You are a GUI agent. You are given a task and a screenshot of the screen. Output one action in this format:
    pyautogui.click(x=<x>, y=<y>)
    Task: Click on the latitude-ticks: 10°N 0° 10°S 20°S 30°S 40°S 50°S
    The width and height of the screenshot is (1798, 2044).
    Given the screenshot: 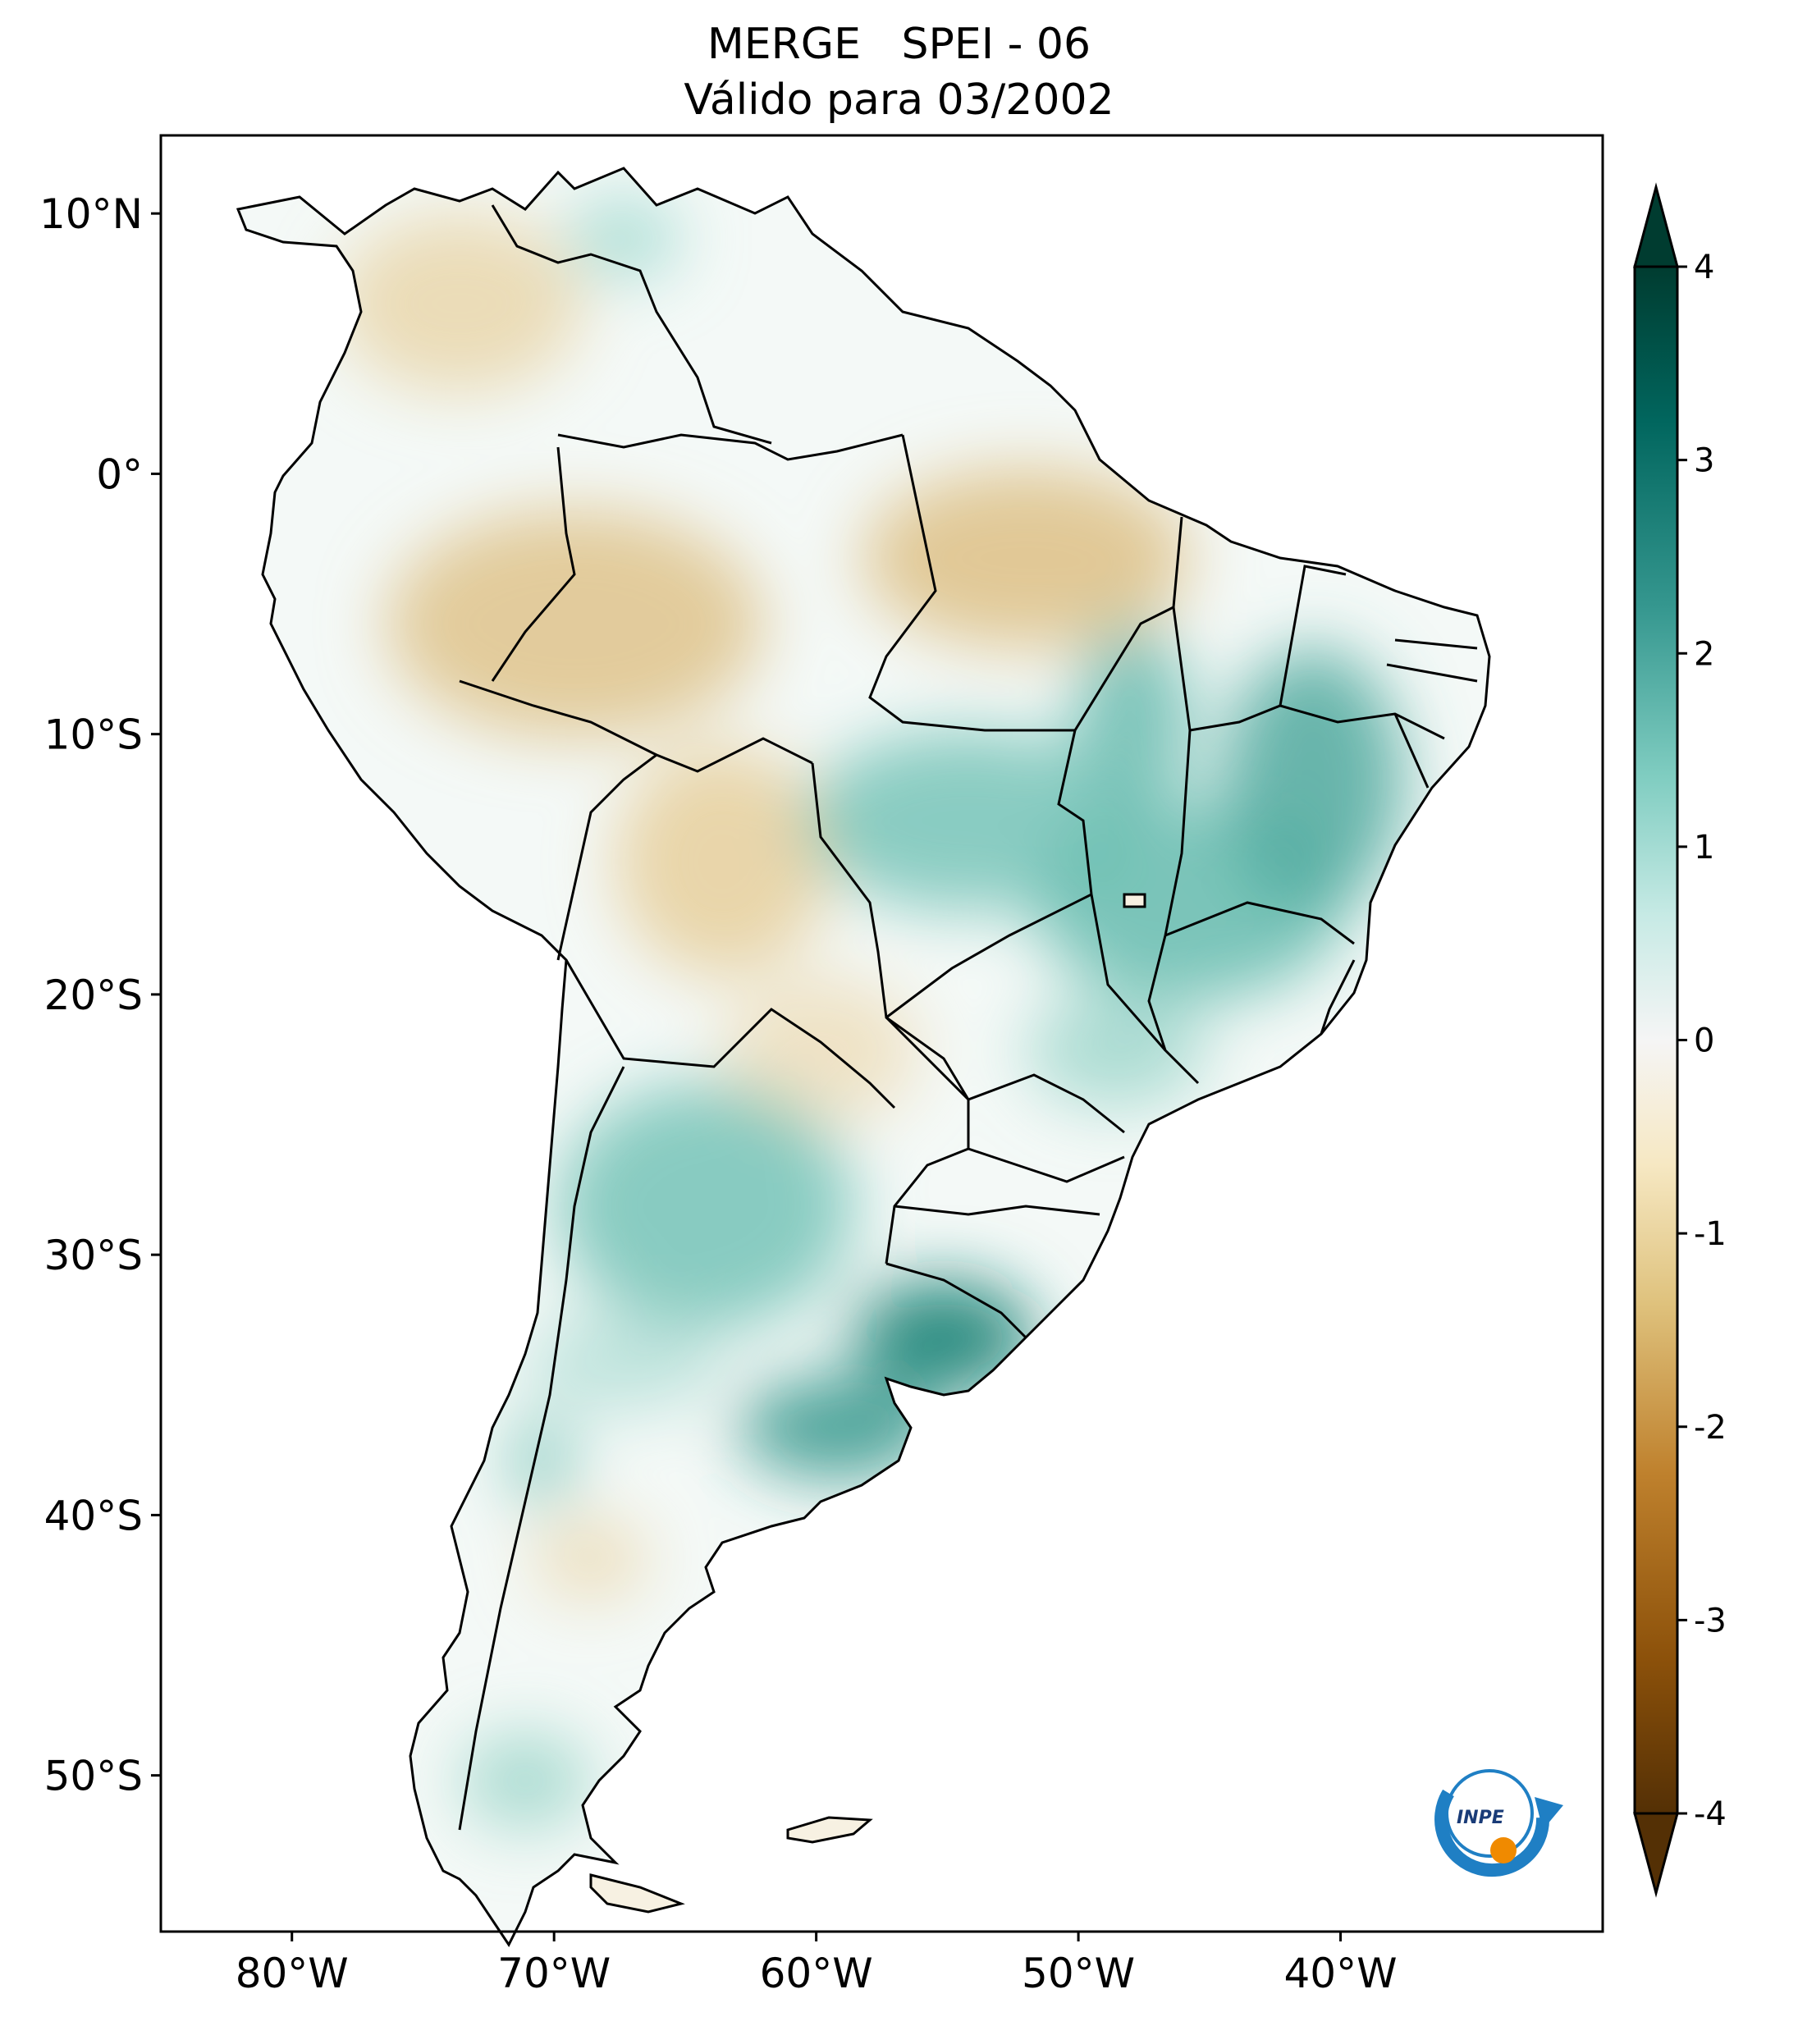 What is the action you would take?
    pyautogui.click(x=100, y=995)
    